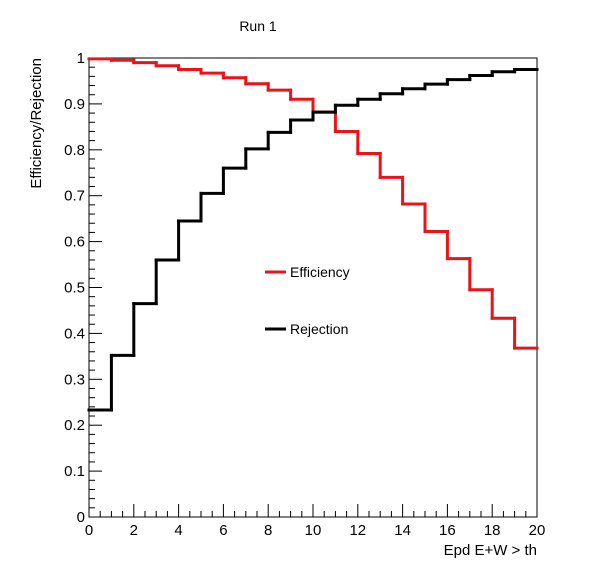 This screenshot has width=598, height=575. Describe the element at coordinates (537, 530) in the screenshot. I see `x-tick-label: 20` at that location.